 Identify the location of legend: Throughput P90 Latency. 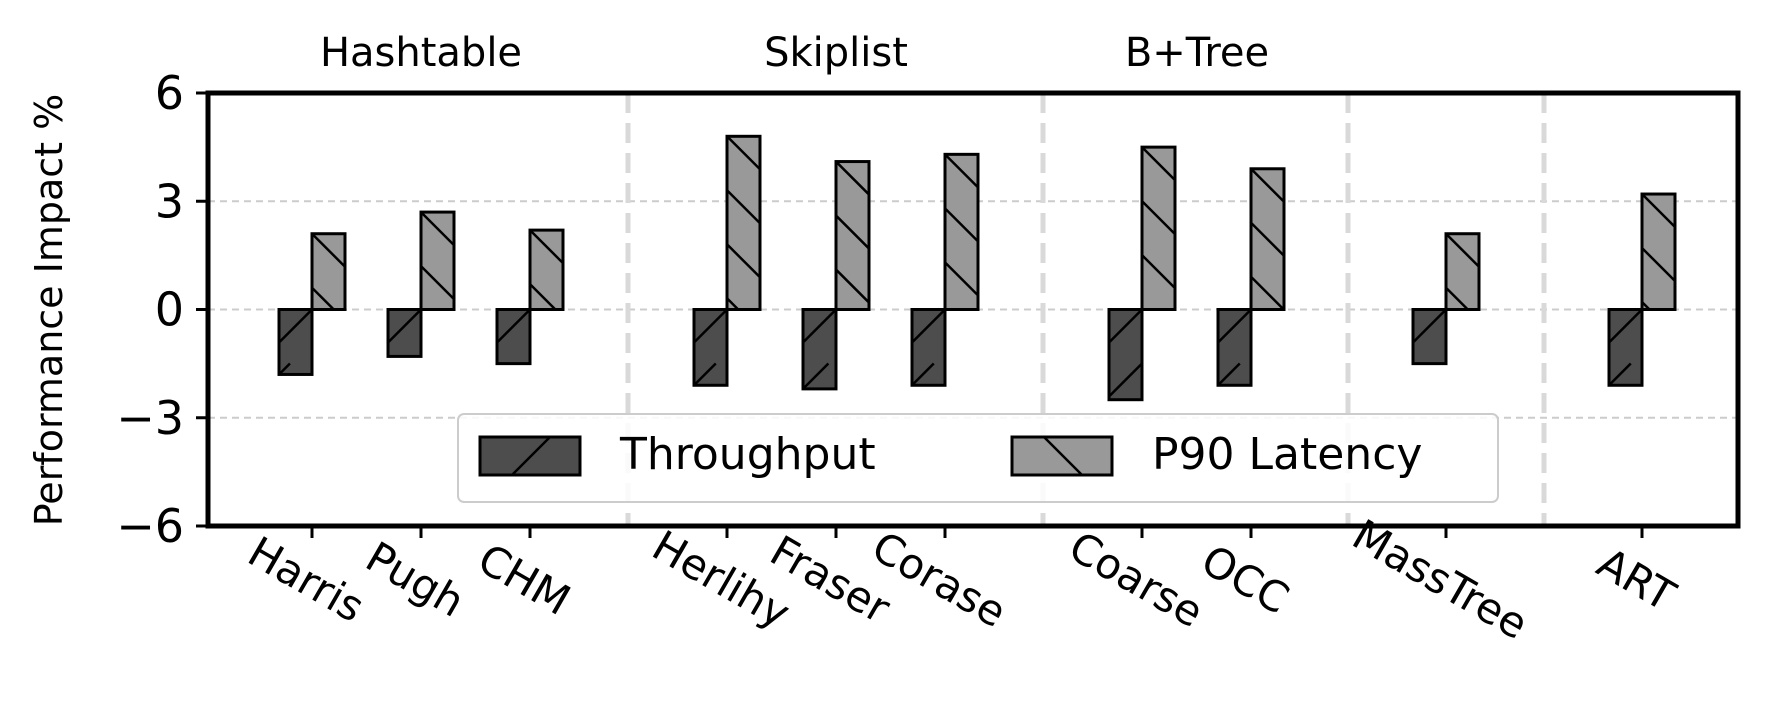
(978, 458).